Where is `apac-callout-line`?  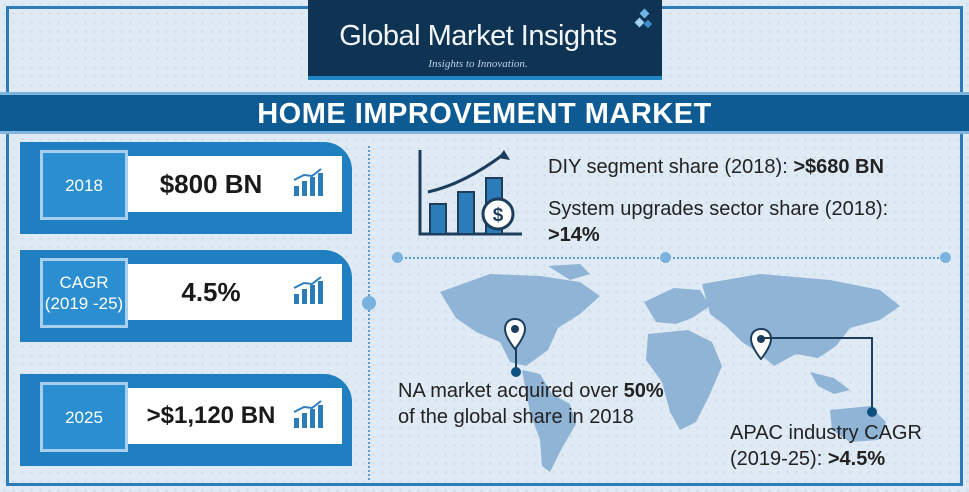 apac-callout-line is located at coordinates (820, 377).